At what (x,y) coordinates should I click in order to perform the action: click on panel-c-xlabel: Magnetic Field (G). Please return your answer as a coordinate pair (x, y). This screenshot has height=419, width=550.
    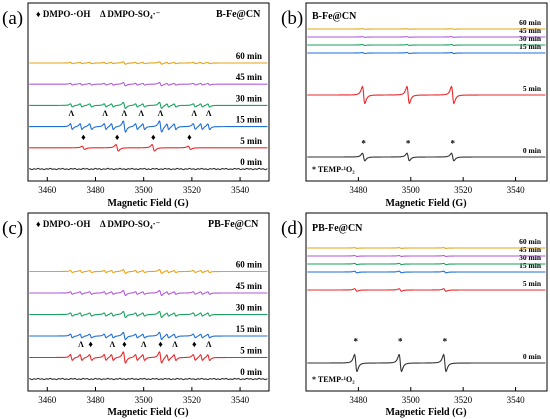
    Looking at the image, I should click on (147, 412).